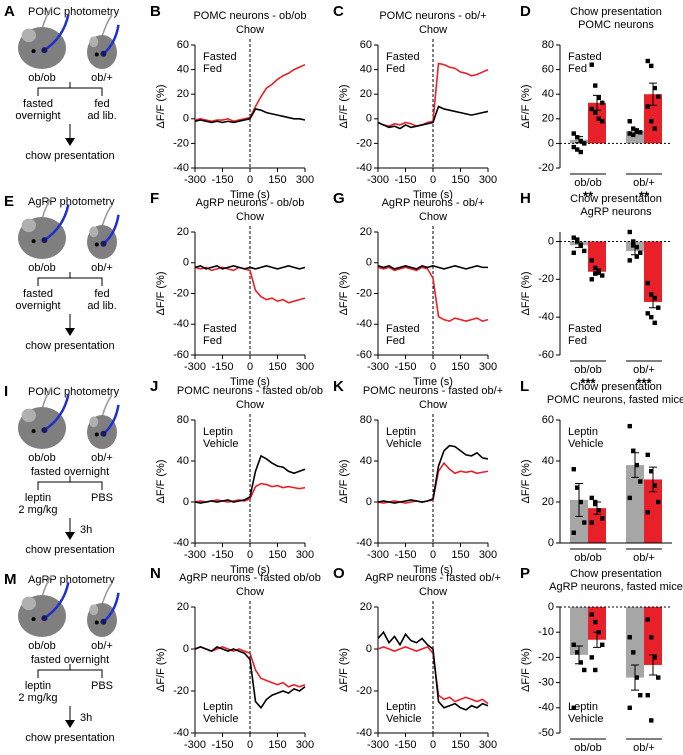 Image resolution: width=683 pixels, height=755 pixels. What do you see at coordinates (101, 116) in the screenshot?
I see `branch-label: ad lib.` at bounding box center [101, 116].